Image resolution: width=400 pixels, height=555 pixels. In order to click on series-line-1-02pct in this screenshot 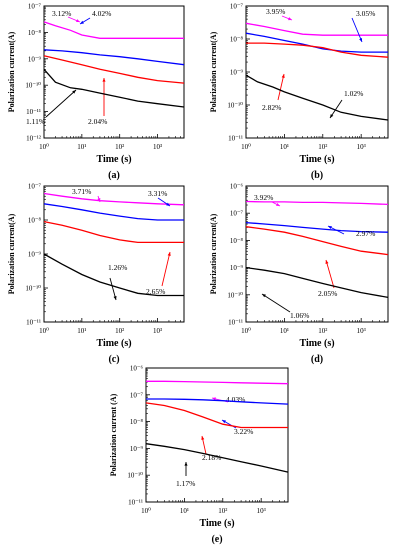, I will do `click(317, 97)`.